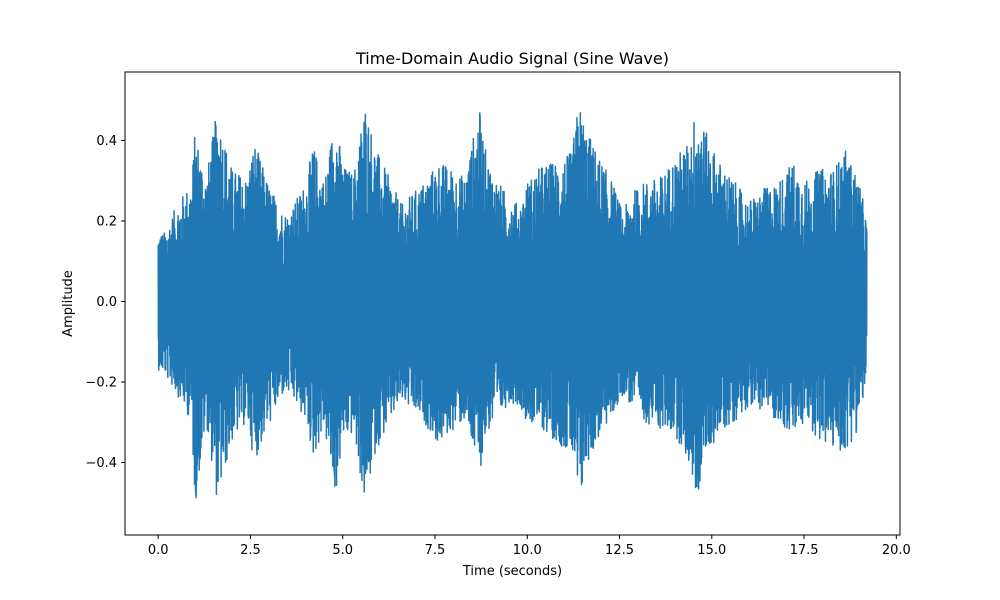 The width and height of the screenshot is (1000, 600). What do you see at coordinates (68, 303) in the screenshot?
I see `y-axis-label: Amplitude` at bounding box center [68, 303].